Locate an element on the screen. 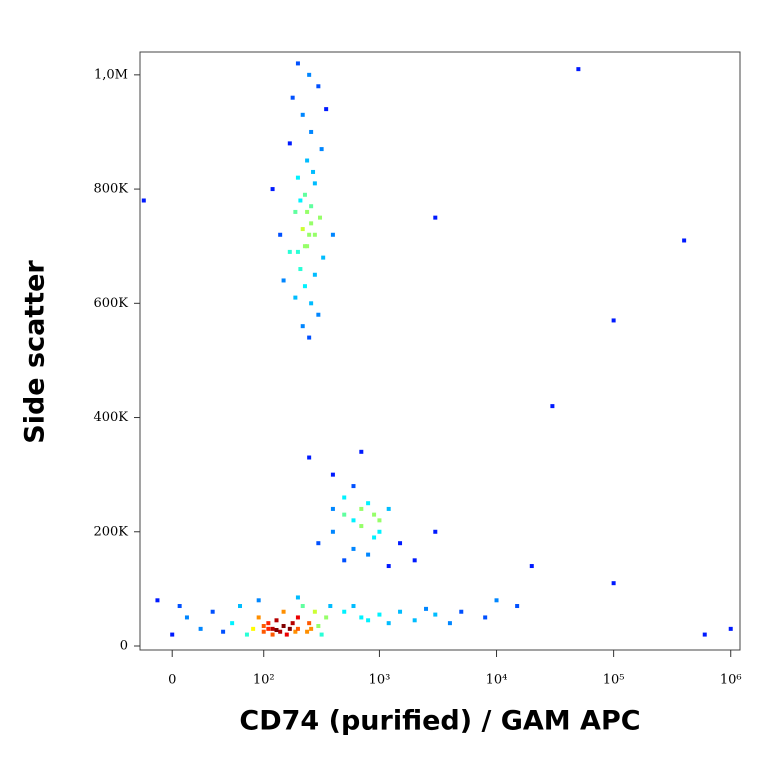 The image size is (764, 768). x-tick-label: 10⁵ is located at coordinates (614, 680).